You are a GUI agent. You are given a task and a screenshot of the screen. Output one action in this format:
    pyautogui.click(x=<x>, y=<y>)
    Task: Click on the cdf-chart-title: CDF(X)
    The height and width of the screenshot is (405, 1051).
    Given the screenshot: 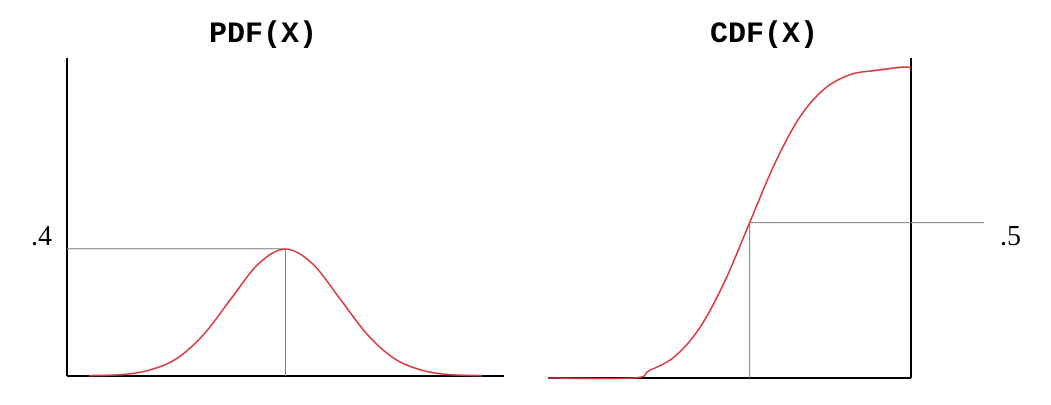 What is the action you would take?
    pyautogui.click(x=764, y=35)
    